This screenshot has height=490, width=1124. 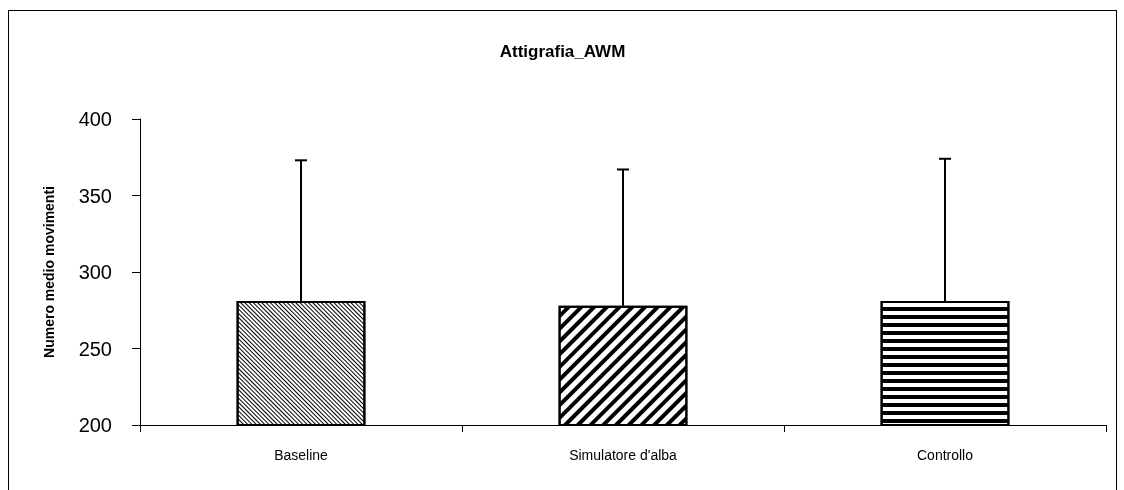 What do you see at coordinates (945, 455) in the screenshot?
I see `x-tick-label: Controllo` at bounding box center [945, 455].